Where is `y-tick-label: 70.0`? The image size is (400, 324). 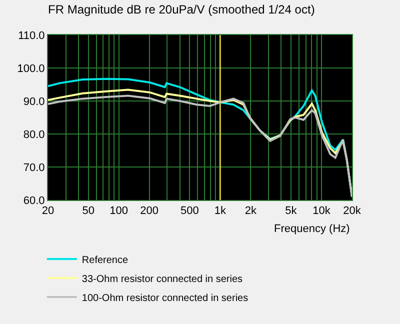
y-tick-label: 70.0 is located at coordinates (34, 168).